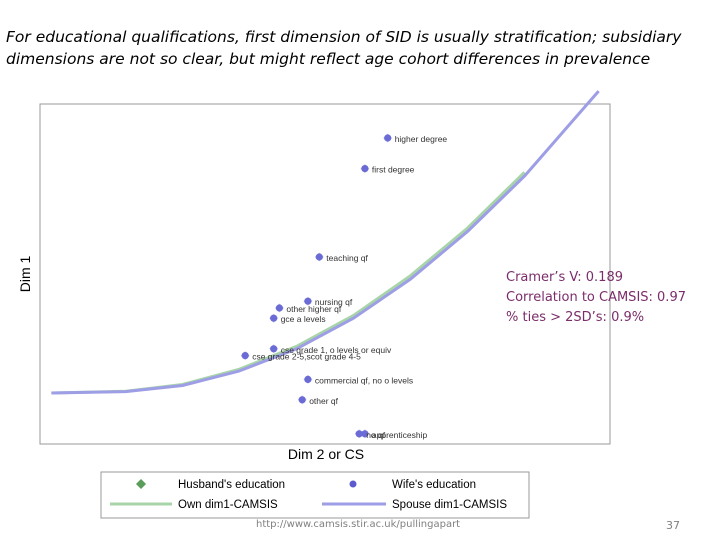  I want to click on legend-own-label: Own dim1-CAMSIS, so click(228, 505).